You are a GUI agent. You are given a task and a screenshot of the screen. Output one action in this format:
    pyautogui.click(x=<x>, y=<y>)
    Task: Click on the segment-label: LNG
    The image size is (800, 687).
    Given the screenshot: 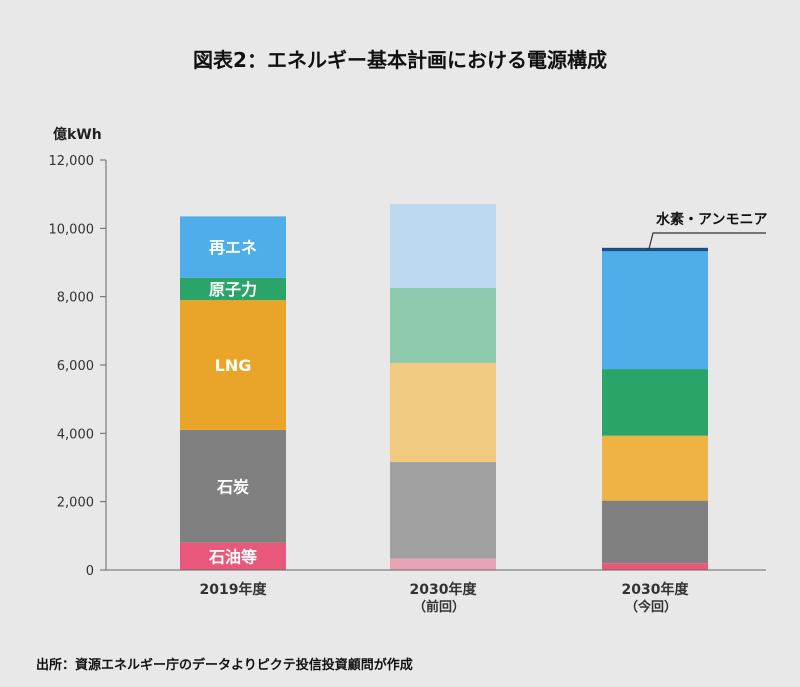 What is the action you would take?
    pyautogui.click(x=233, y=365)
    